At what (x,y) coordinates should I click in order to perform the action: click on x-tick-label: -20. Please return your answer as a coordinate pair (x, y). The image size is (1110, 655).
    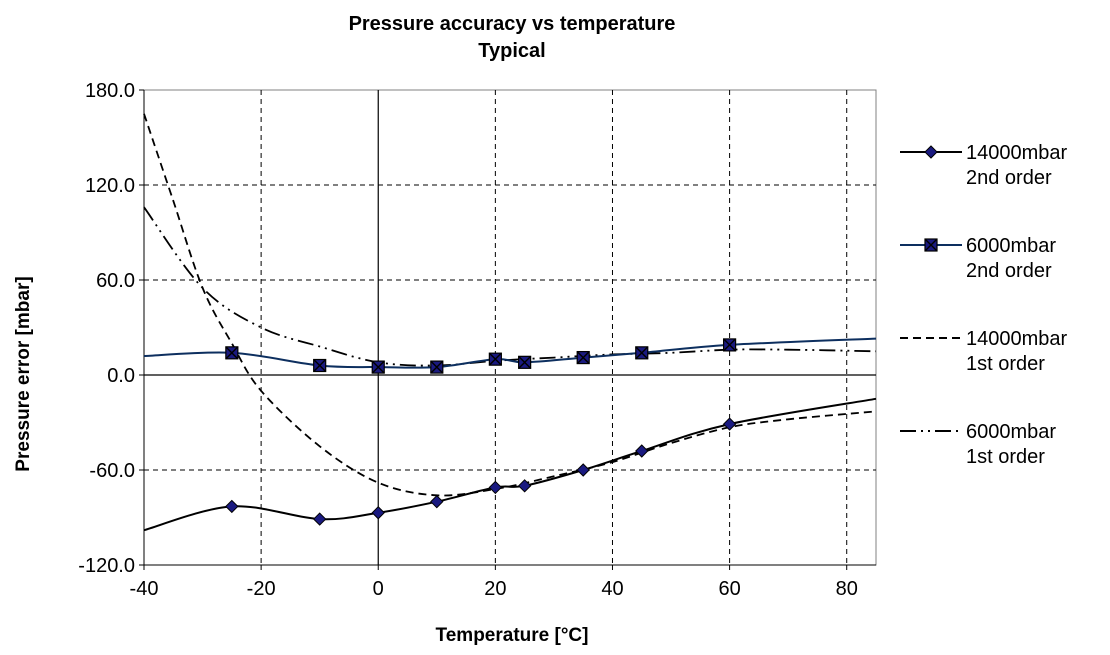
    Looking at the image, I should click on (261, 589).